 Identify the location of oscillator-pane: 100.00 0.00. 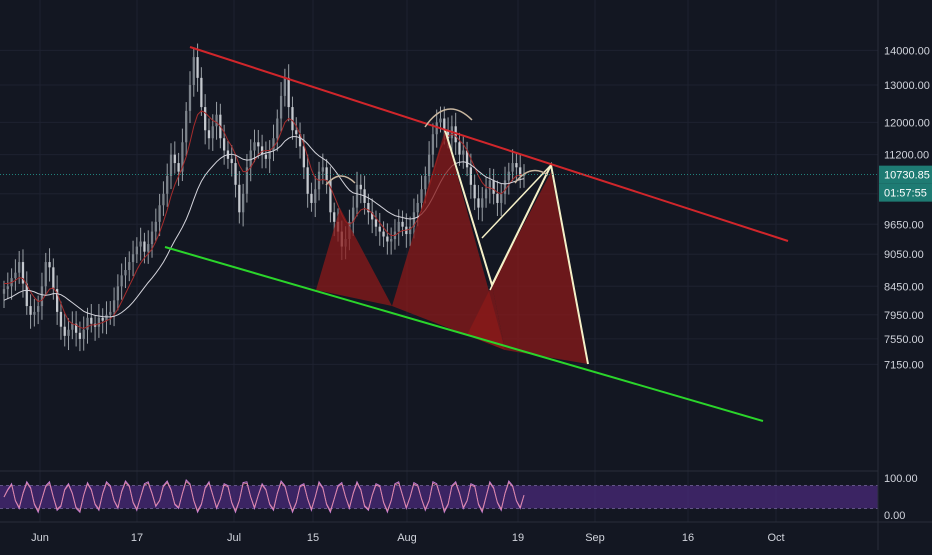
(459, 497).